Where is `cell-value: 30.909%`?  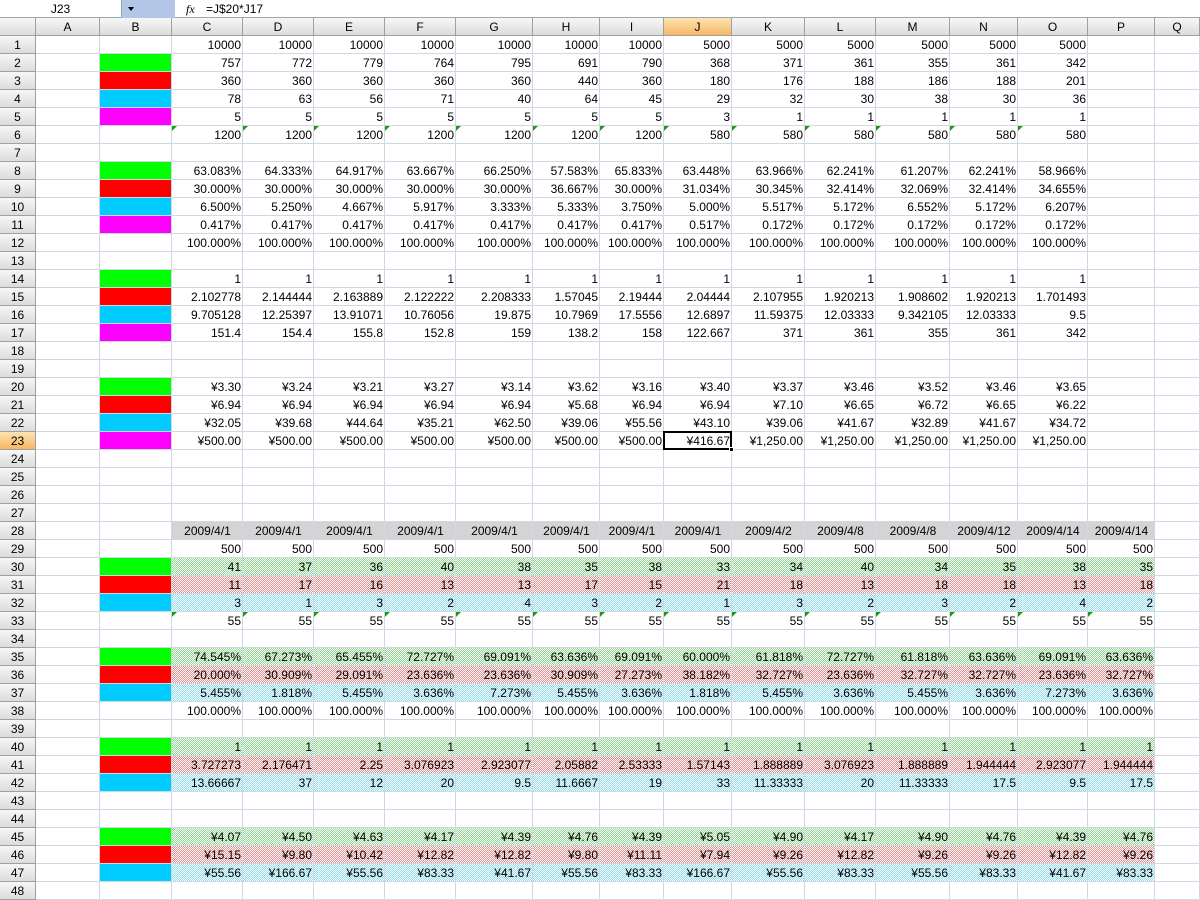
cell-value: 30.909% is located at coordinates (288, 675).